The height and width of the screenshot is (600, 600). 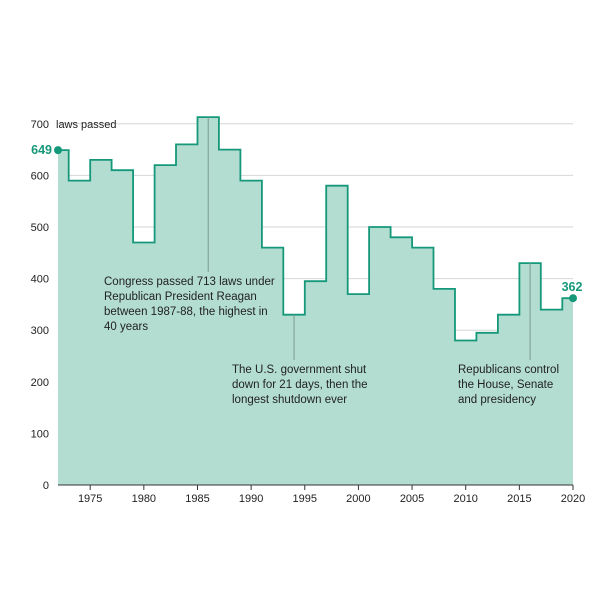 What do you see at coordinates (289, 400) in the screenshot?
I see `annotation-line-text: longest shutdown ever` at bounding box center [289, 400].